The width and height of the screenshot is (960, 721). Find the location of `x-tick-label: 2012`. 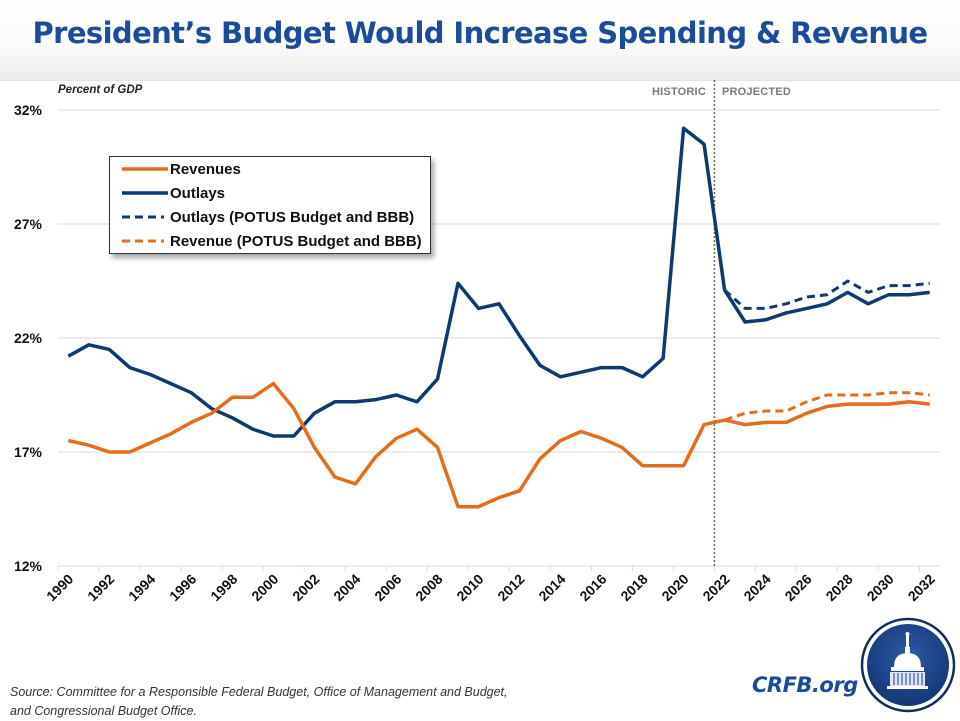

x-tick-label: 2012 is located at coordinates (510, 587).